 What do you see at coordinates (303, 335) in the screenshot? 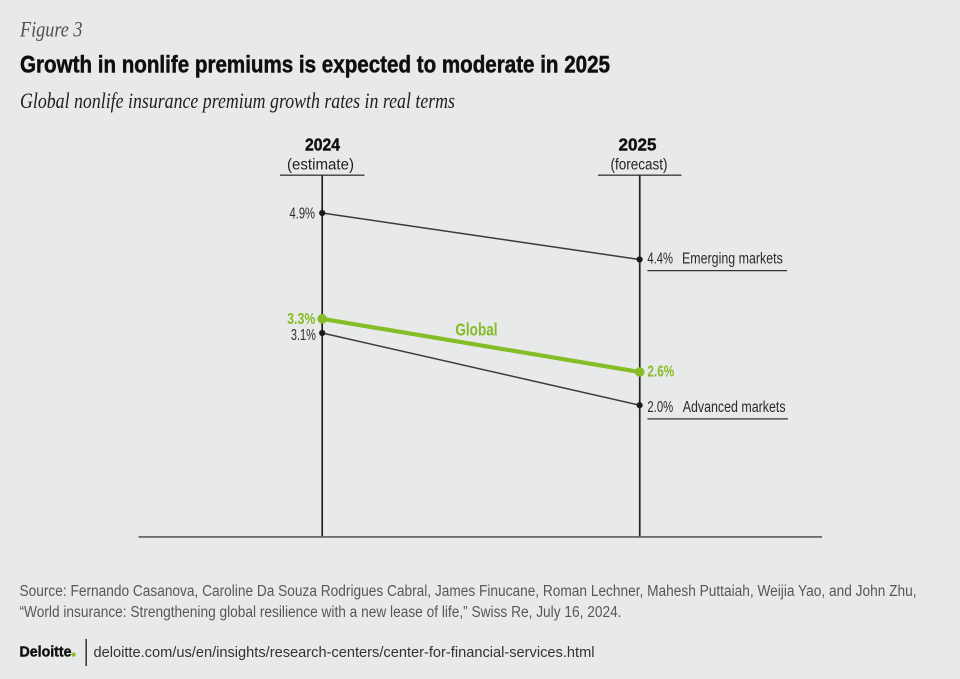
I see `svg-text: 3.1%` at bounding box center [303, 335].